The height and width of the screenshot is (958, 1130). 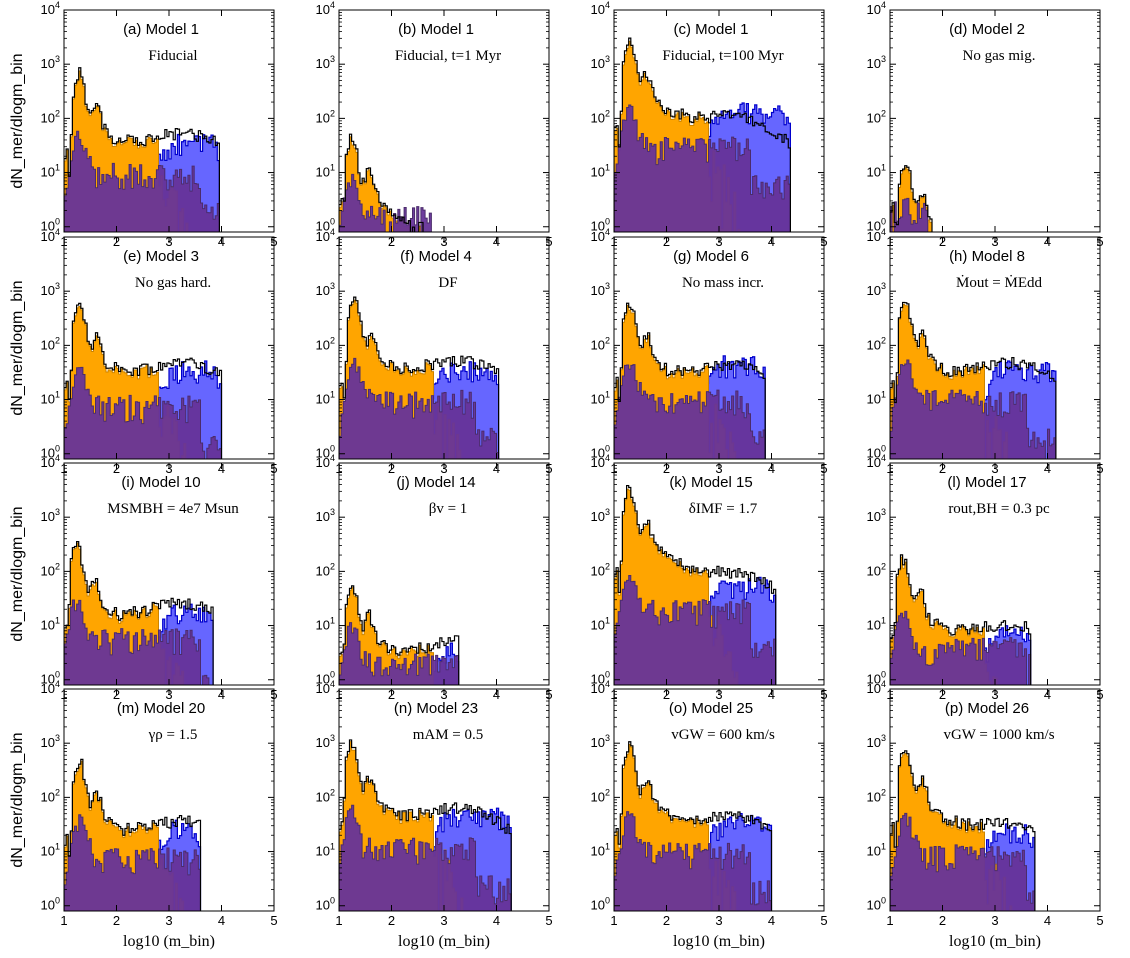 I want to click on x-tick-label: 3, so click(x=994, y=920).